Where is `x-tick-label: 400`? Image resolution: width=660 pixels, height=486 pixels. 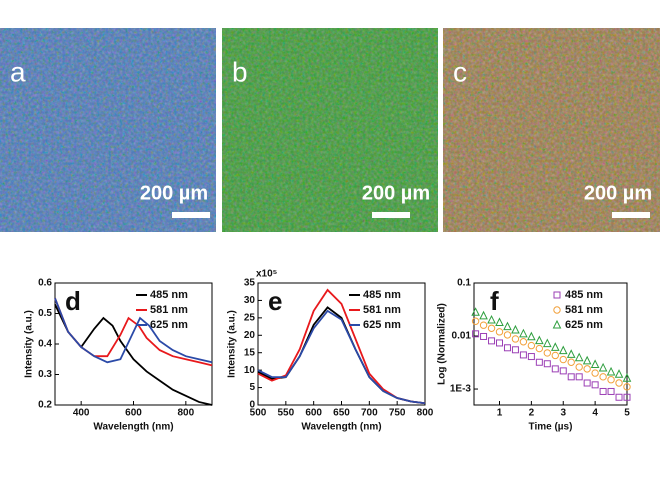 x-tick-label: 400 is located at coordinates (81, 413).